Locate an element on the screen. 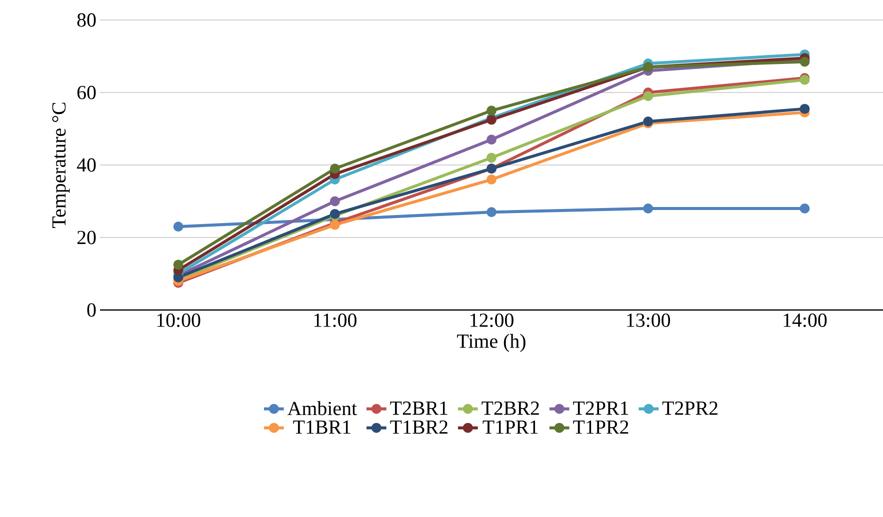  y-tick-label: 0 is located at coordinates (91, 310).